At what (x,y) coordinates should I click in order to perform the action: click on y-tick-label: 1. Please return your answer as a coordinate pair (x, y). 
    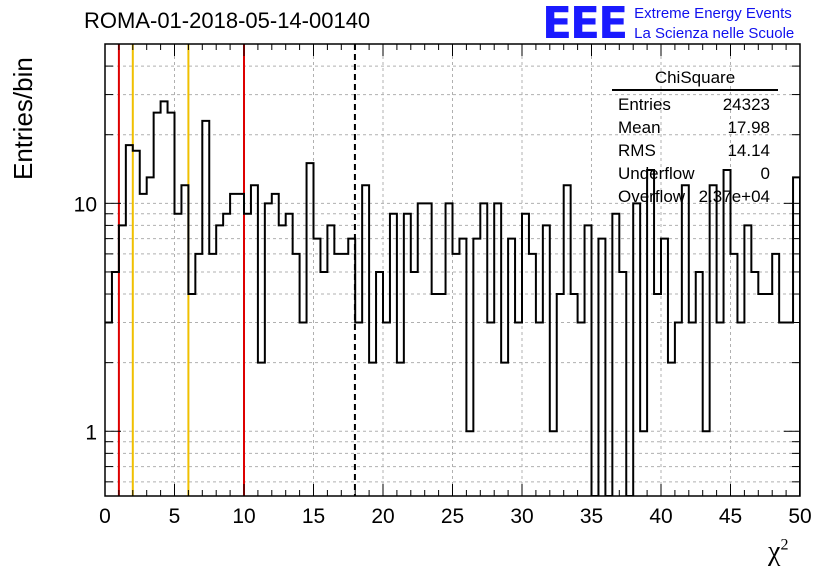
    Looking at the image, I should click on (91, 432).